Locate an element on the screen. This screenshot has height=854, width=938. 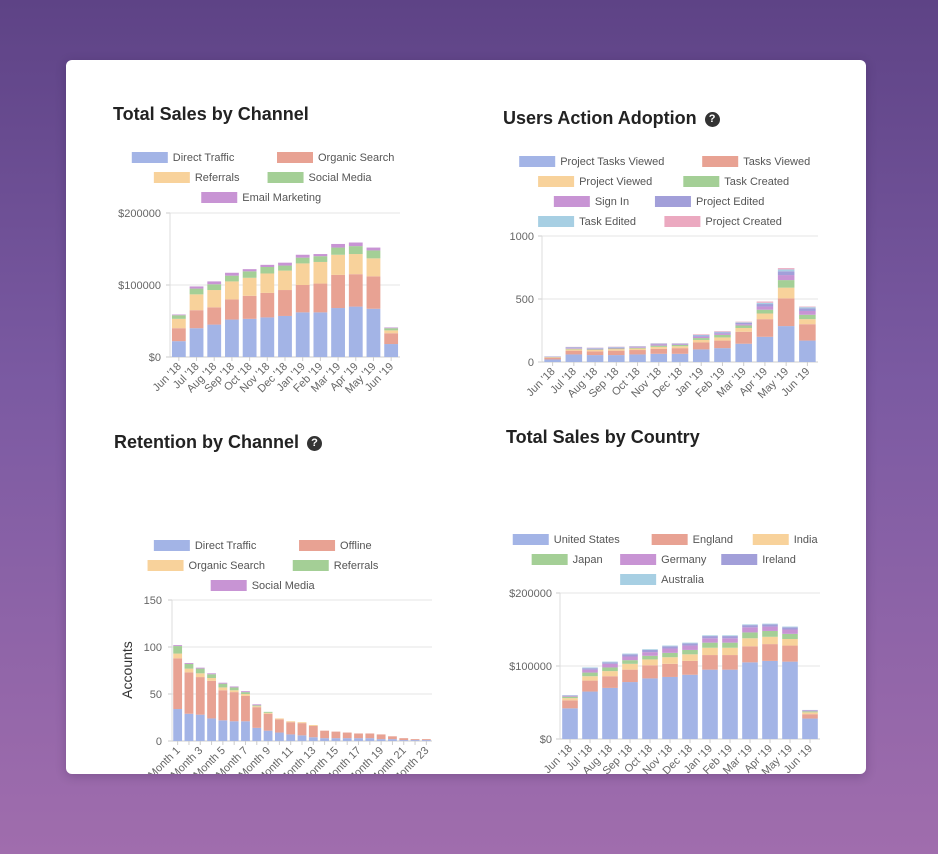
y-tick-label: 0 is located at coordinates (531, 363).